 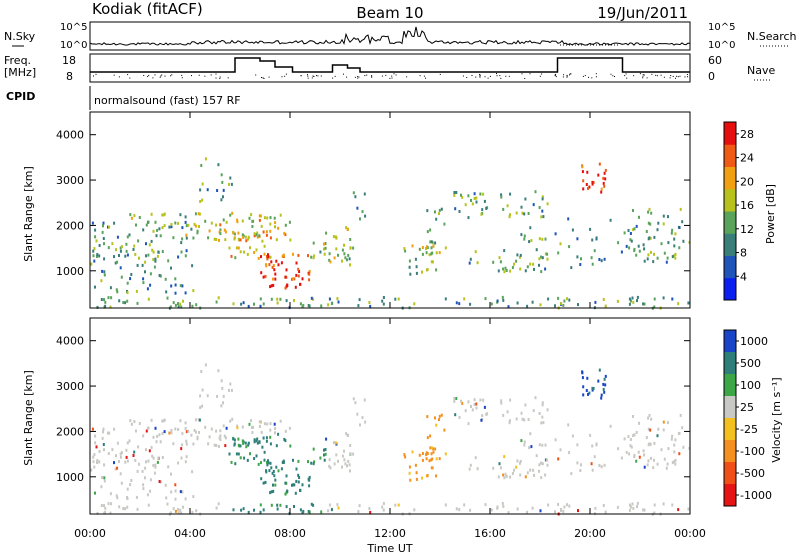 What do you see at coordinates (390, 65) in the screenshot?
I see `freq-line` at bounding box center [390, 65].